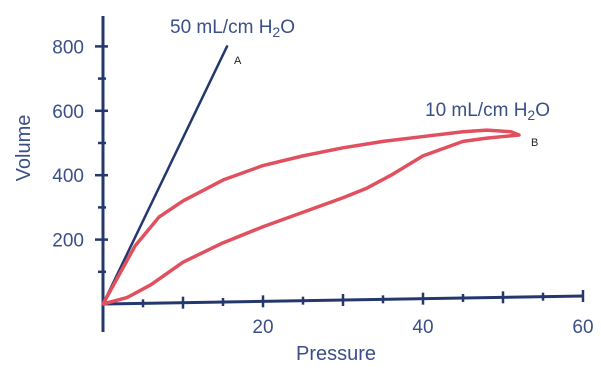 The height and width of the screenshot is (370, 601). I want to click on series-b-annotation: 10 mL/cm H2O, so click(487, 111).